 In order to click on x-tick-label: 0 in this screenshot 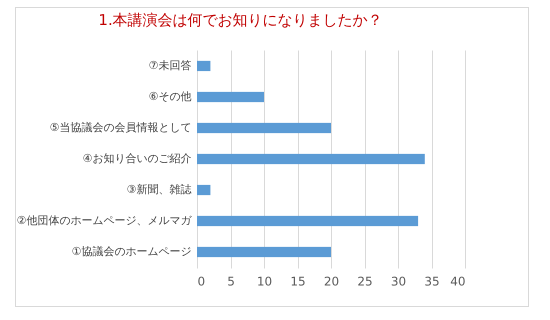, I will do `click(202, 281)`.